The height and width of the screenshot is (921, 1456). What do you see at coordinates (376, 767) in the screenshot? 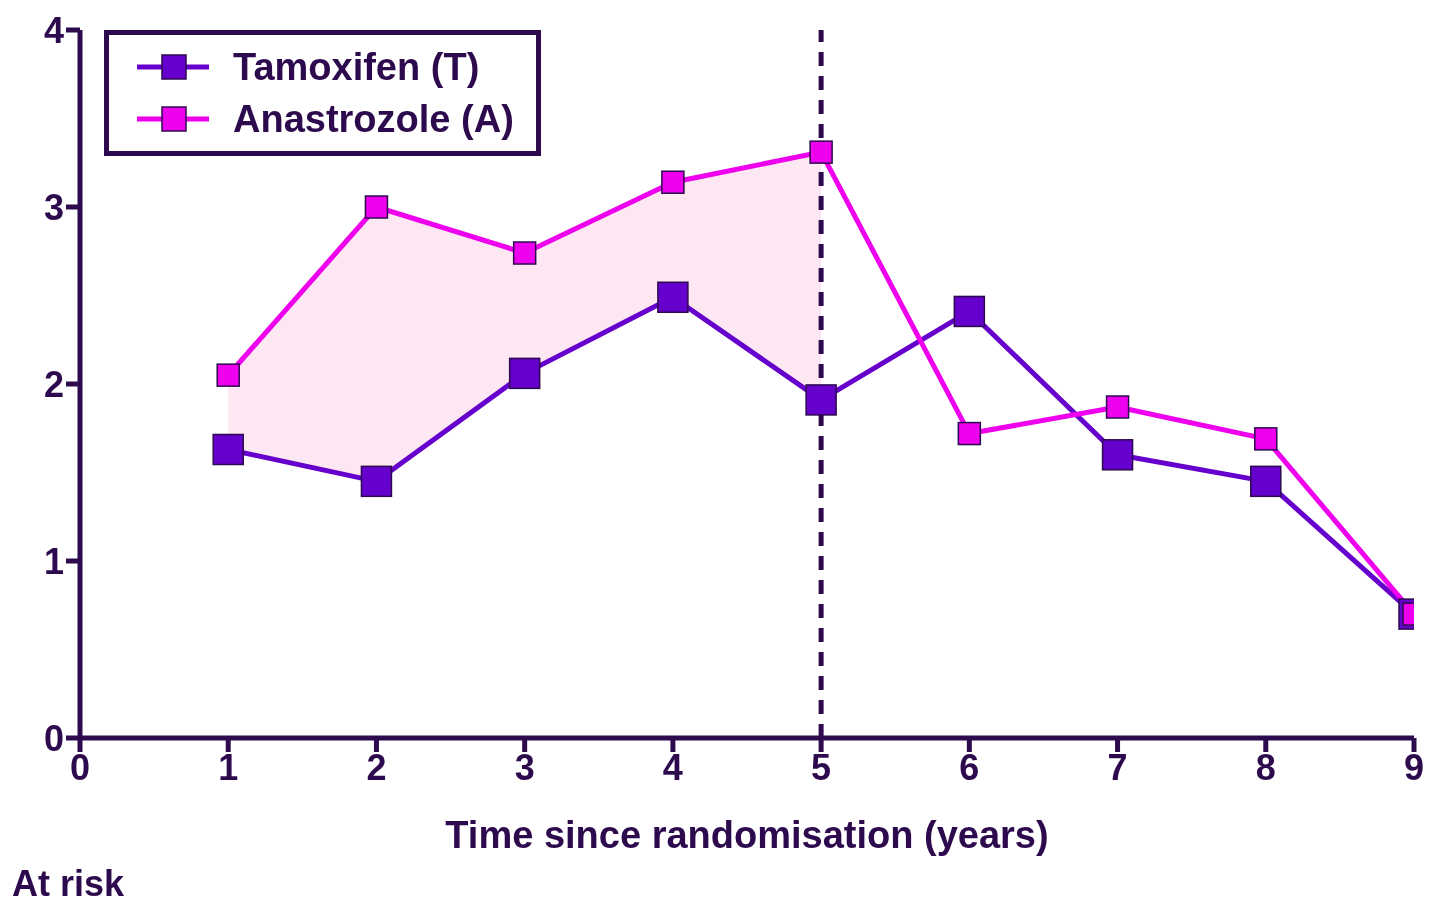
I see `x-tick-label: 2` at bounding box center [376, 767].